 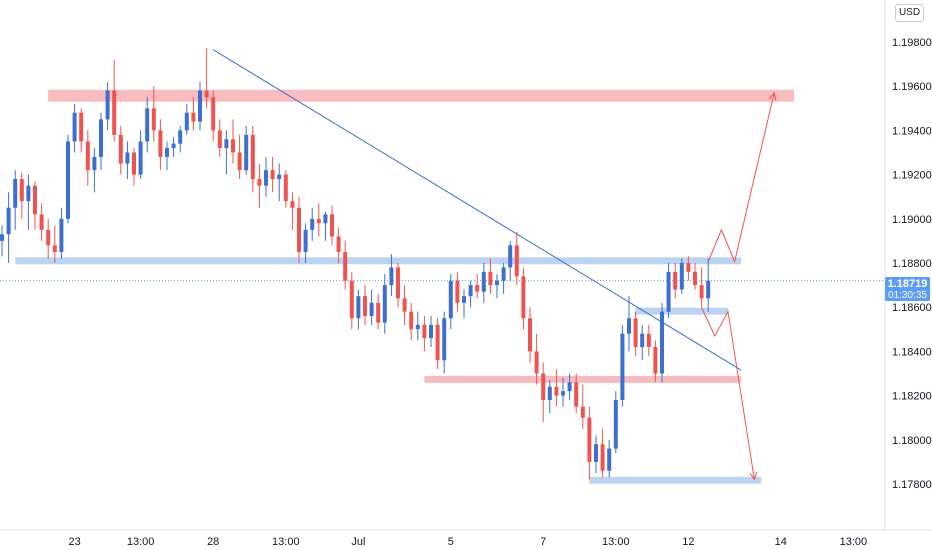 I want to click on time-tick-label: 5, so click(x=451, y=542).